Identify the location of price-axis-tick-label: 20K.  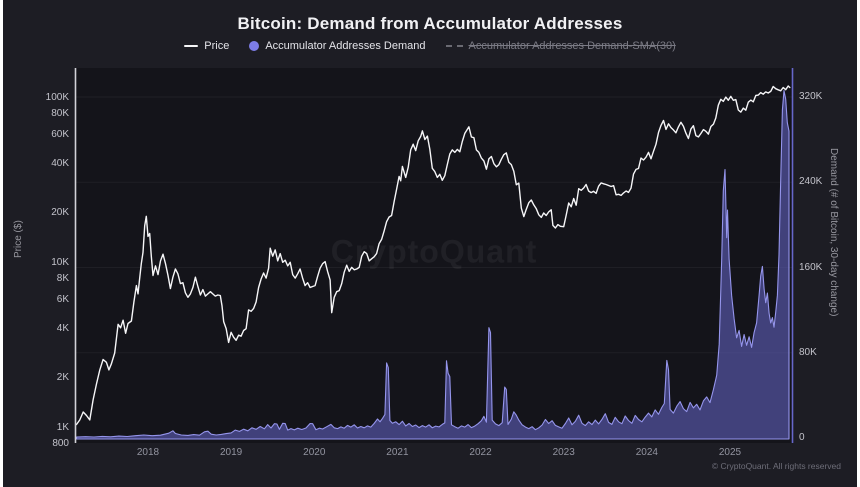
(60, 213).